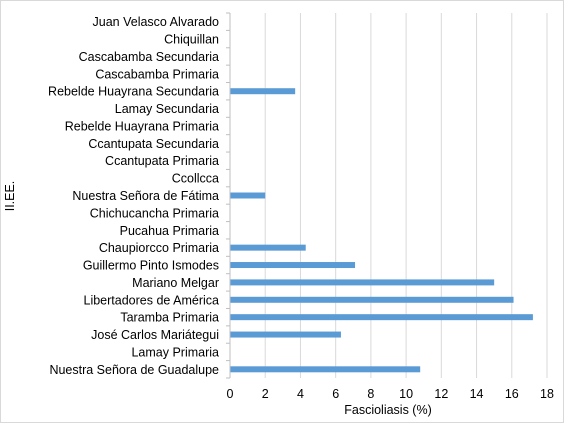 The width and height of the screenshot is (564, 424). What do you see at coordinates (156, 22) in the screenshot?
I see `category-label: Juan Velasco Alvarado` at bounding box center [156, 22].